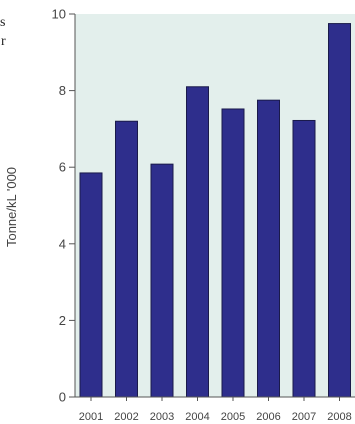 The image size is (355, 424). What do you see at coordinates (62, 243) in the screenshot?
I see `y-tick-label: 4` at bounding box center [62, 243].